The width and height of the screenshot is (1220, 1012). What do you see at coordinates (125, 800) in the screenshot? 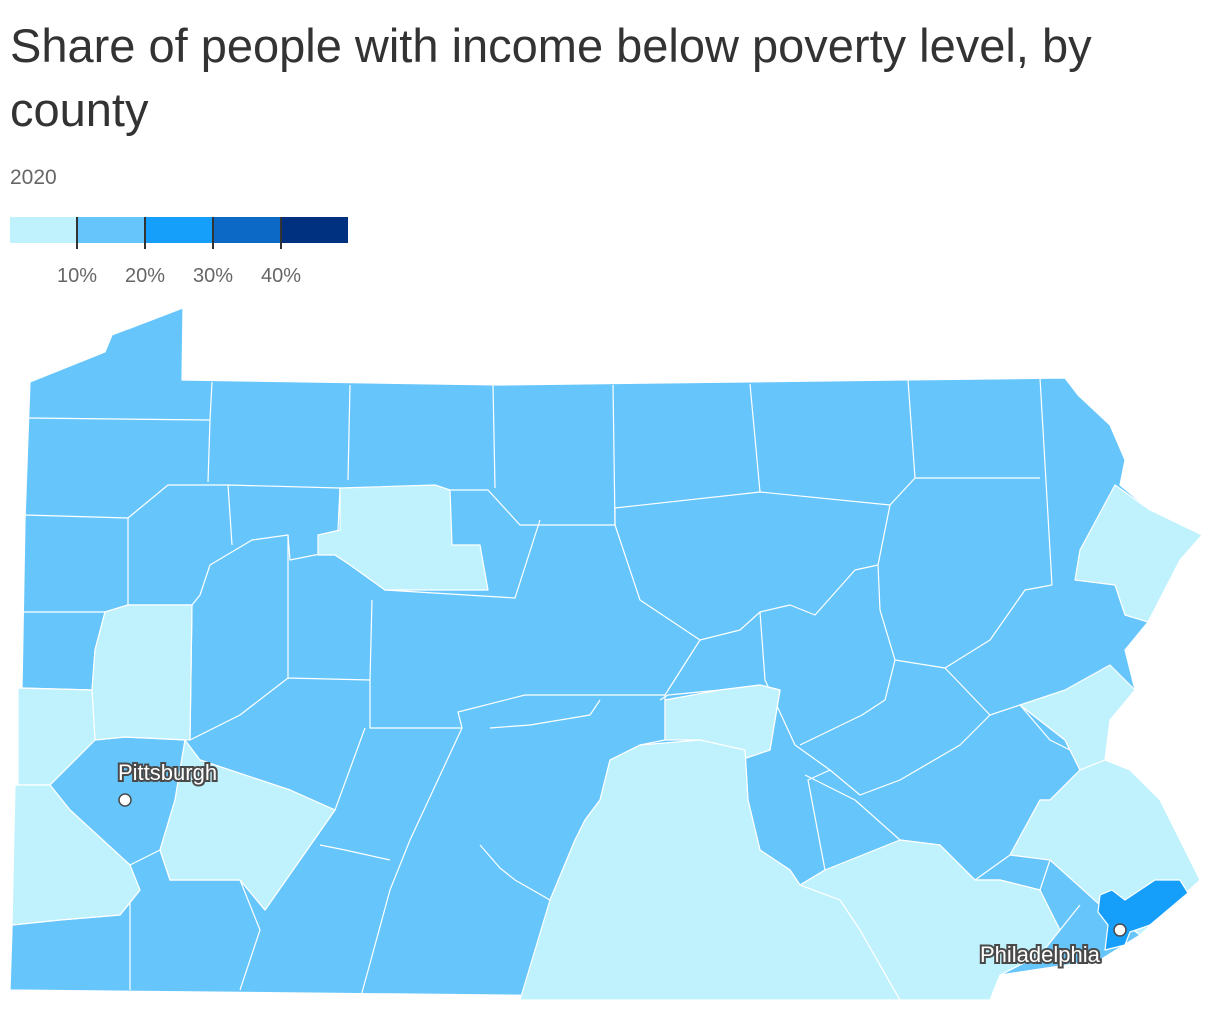
I see `pittsburgh-marker` at bounding box center [125, 800].